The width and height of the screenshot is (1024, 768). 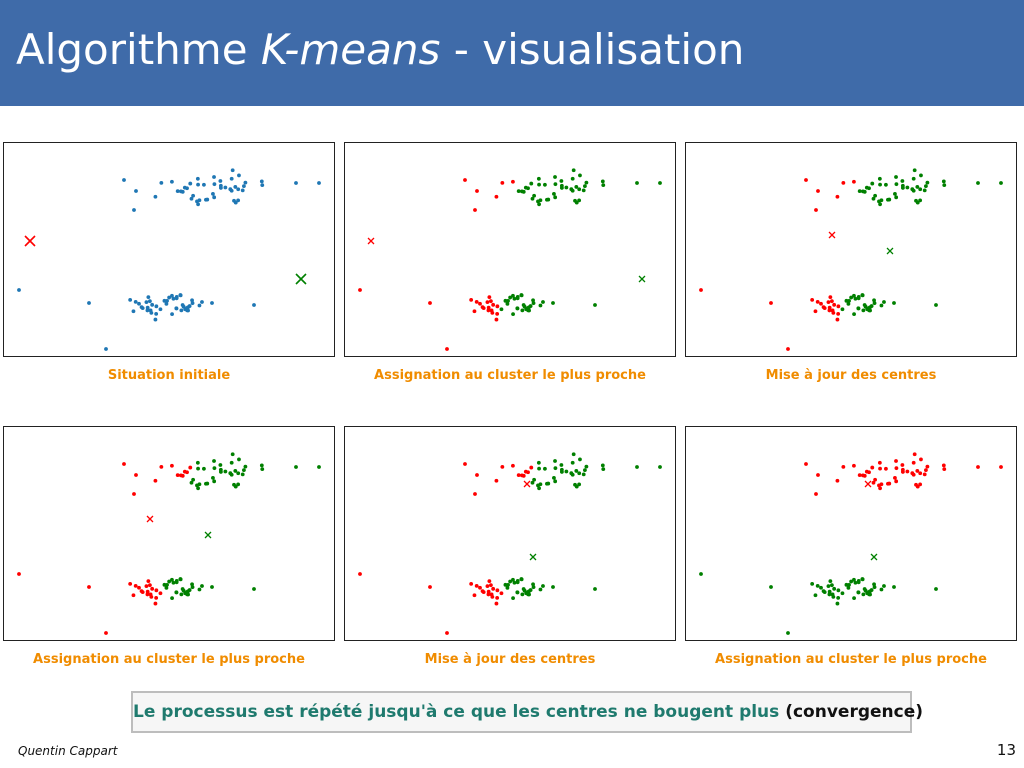 What do you see at coordinates (1006, 750) in the screenshot?
I see `page-number: 13` at bounding box center [1006, 750].